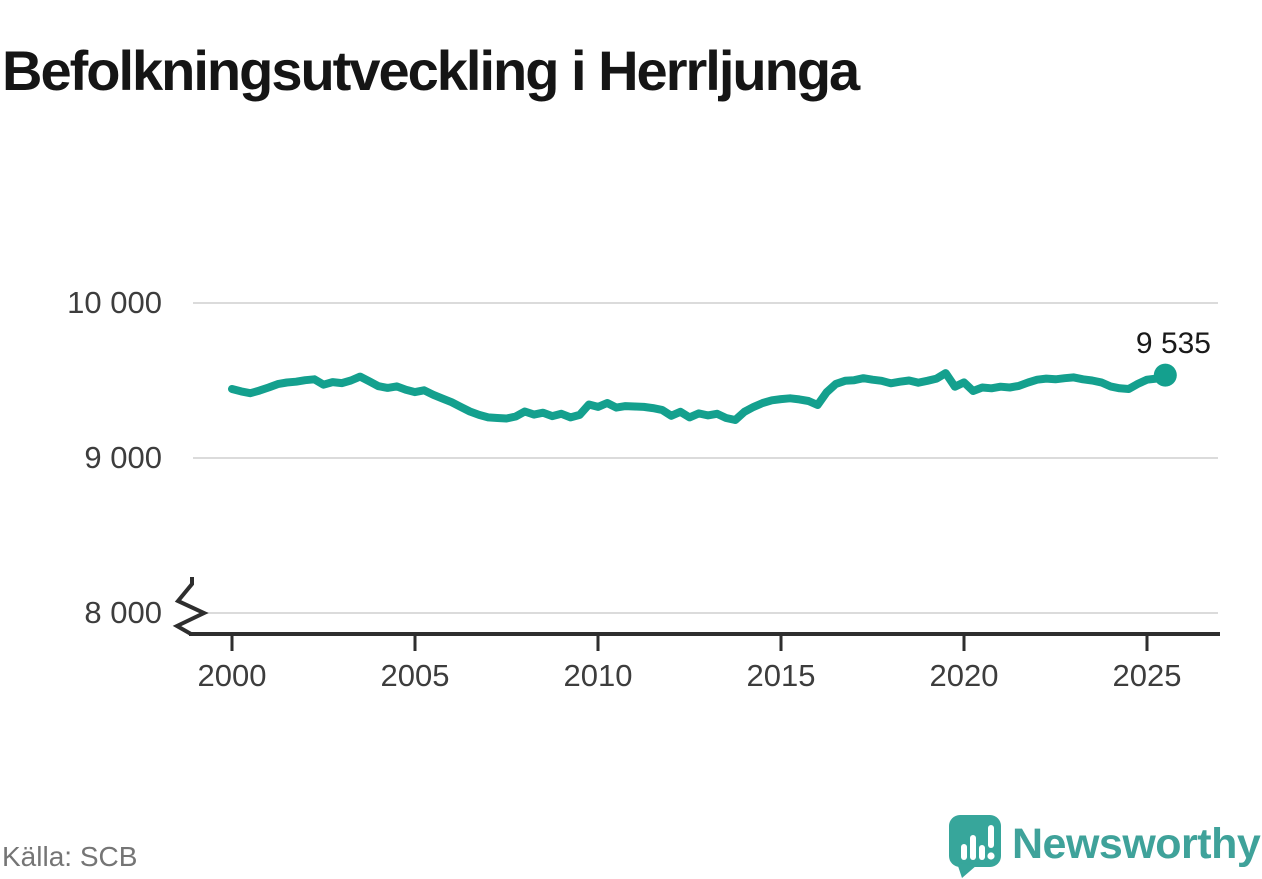 The width and height of the screenshot is (1262, 879). Describe the element at coordinates (699, 396) in the screenshot. I see `series-line` at that location.